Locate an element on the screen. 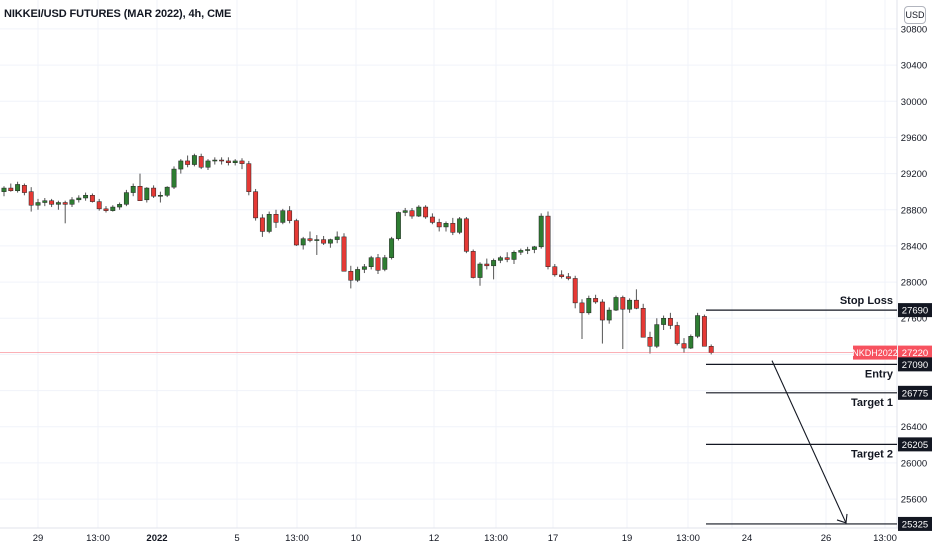  time-tick-label: 24 is located at coordinates (747, 538).